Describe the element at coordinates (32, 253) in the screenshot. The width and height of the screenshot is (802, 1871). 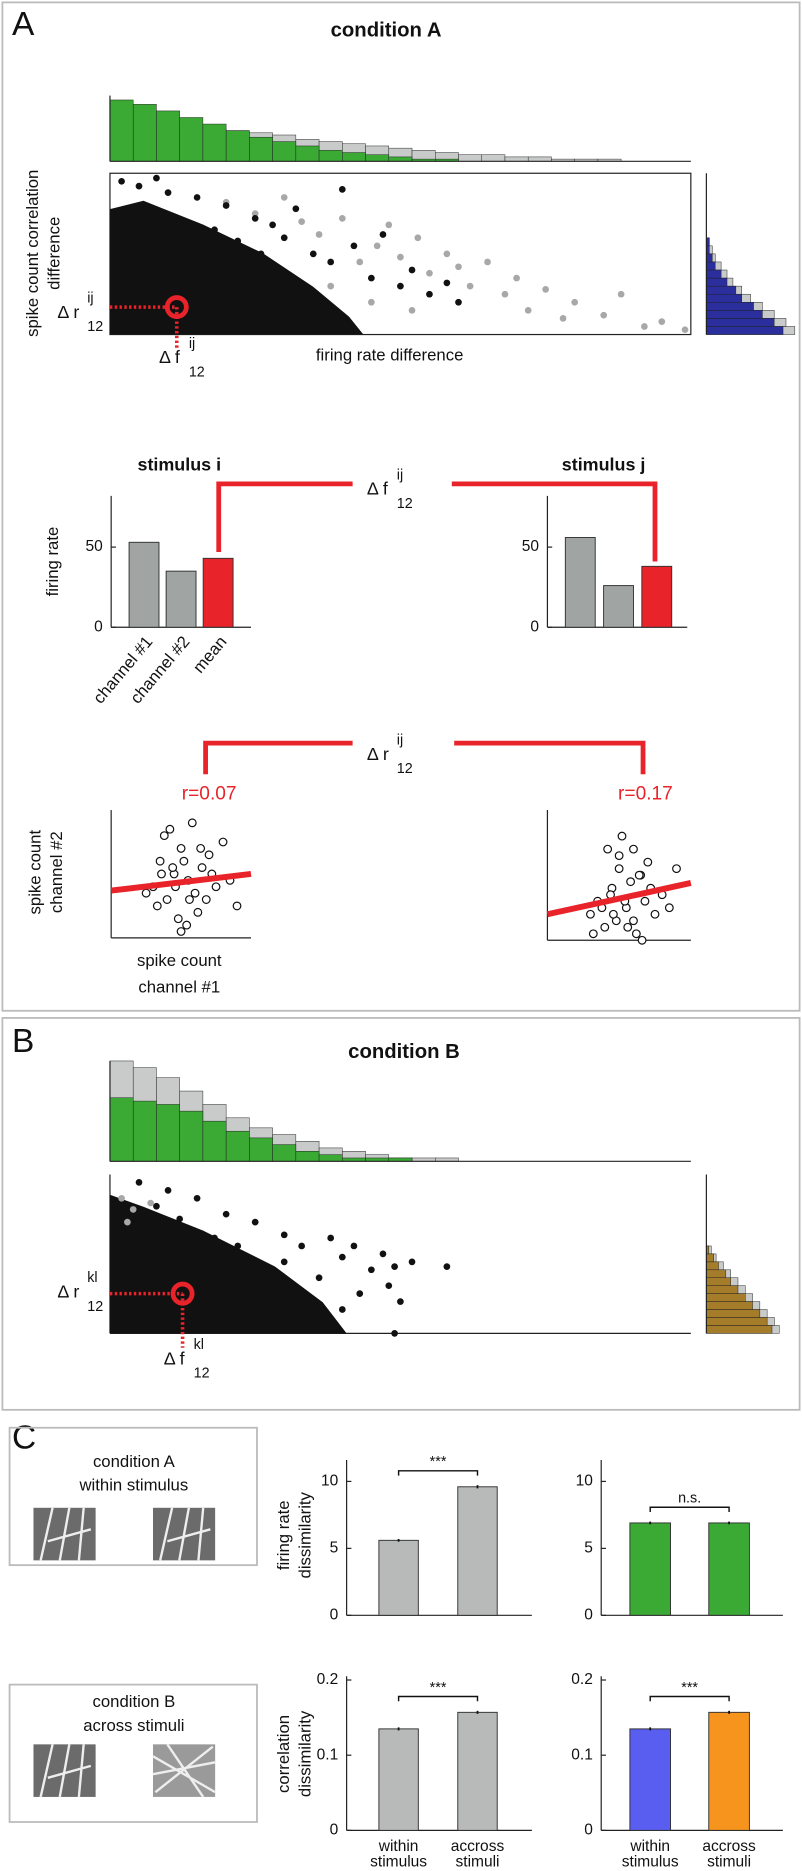
I see `y-axis-label: spike count correlation` at that location.